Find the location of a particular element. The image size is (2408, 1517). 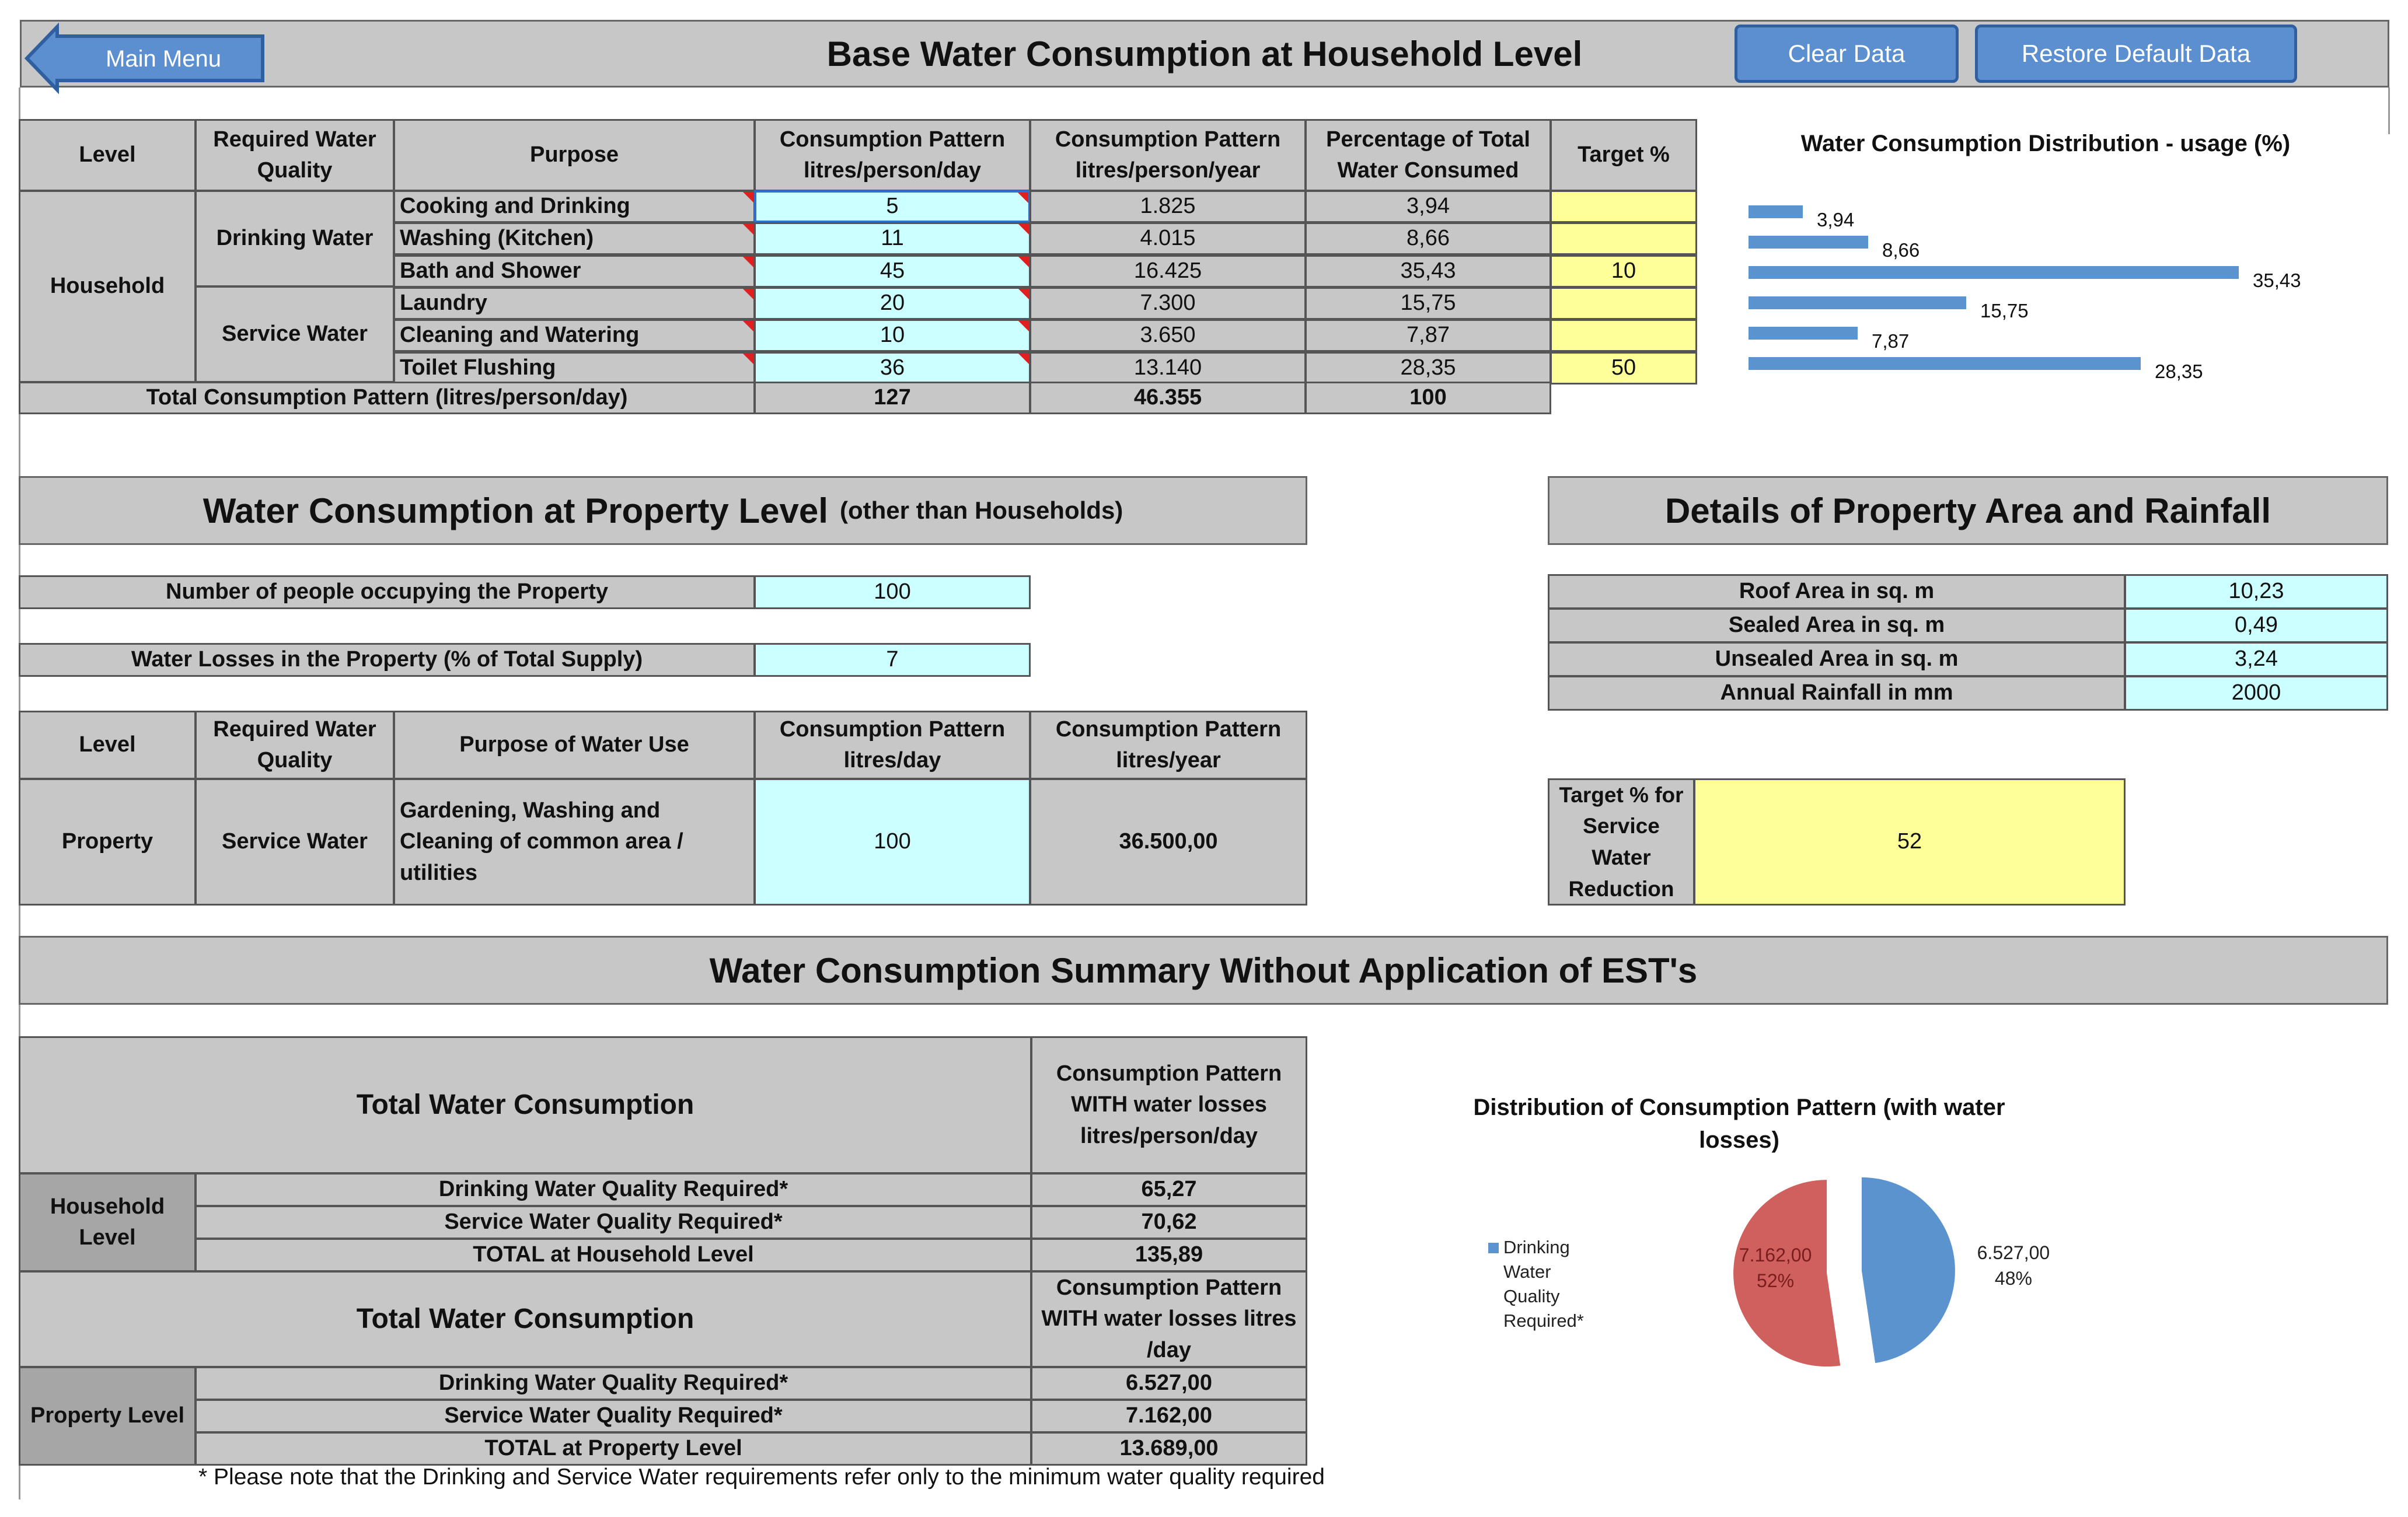

restore-default-data-button: Restore Default Data is located at coordinates (2136, 54).